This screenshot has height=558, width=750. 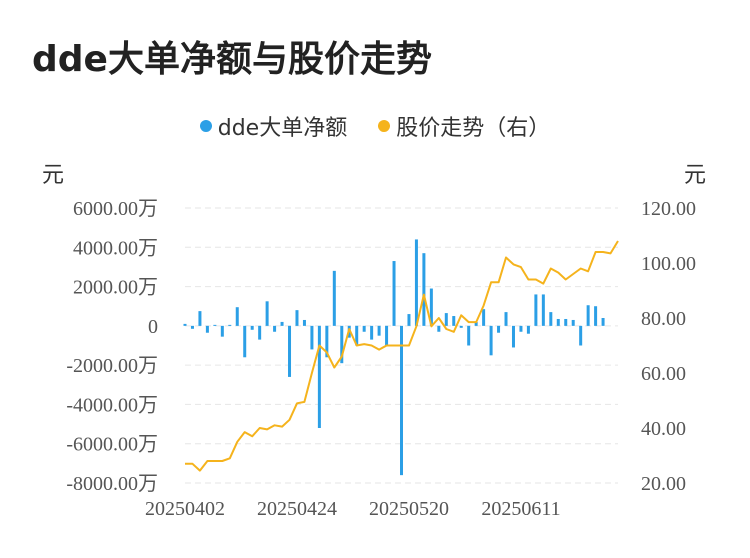 What do you see at coordinates (112, 405) in the screenshot?
I see `left-axis-tick-label: -4000.00万` at bounding box center [112, 405].